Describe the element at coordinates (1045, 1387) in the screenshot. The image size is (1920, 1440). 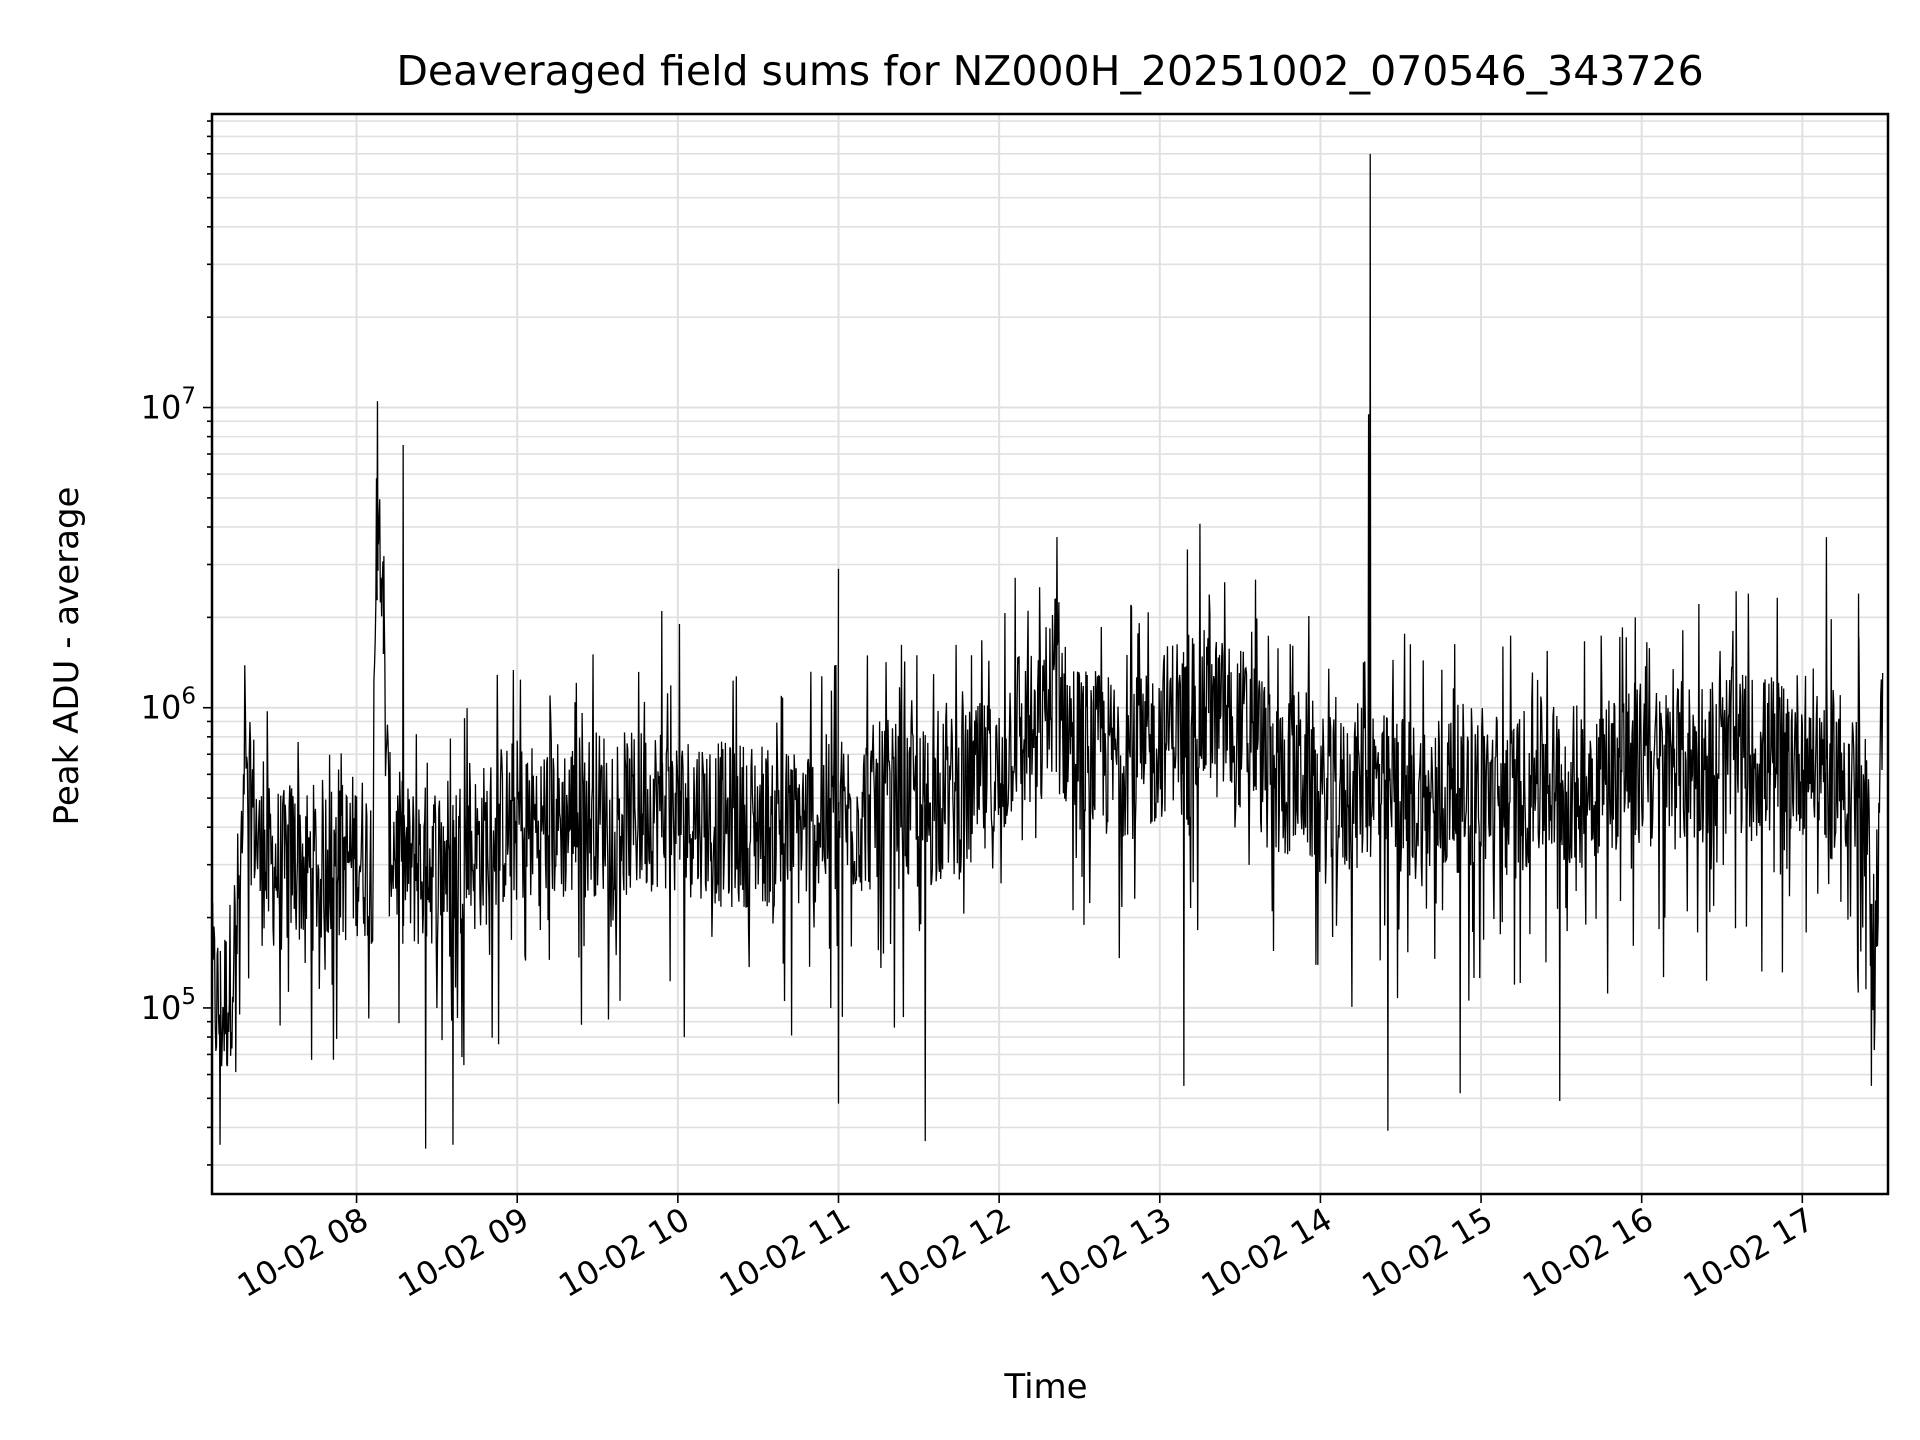
I see `x-axis-label: Time` at that location.